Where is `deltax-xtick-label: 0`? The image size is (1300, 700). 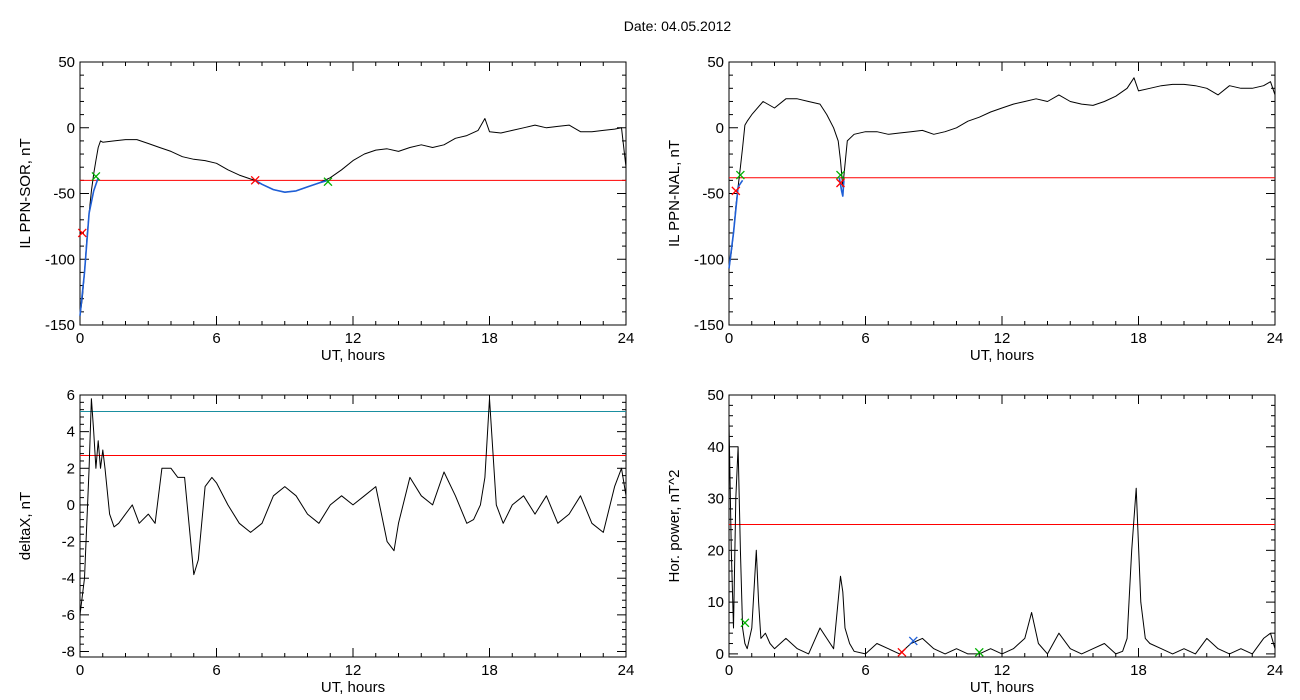
deltax-xtick-label: 0 is located at coordinates (80, 670).